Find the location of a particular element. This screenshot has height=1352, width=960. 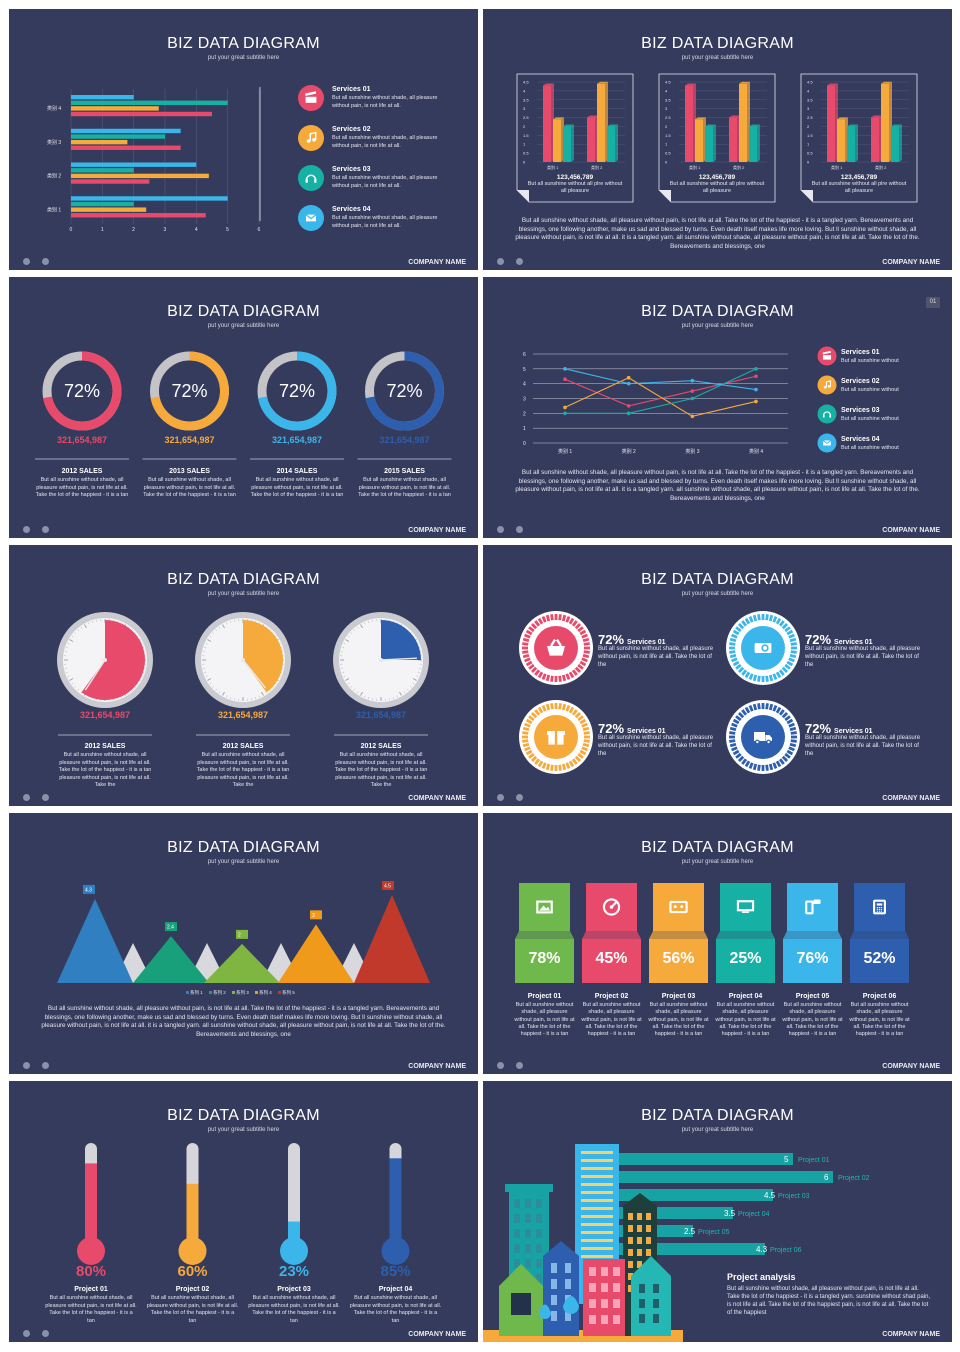

data-label: 3 is located at coordinates (313, 916).